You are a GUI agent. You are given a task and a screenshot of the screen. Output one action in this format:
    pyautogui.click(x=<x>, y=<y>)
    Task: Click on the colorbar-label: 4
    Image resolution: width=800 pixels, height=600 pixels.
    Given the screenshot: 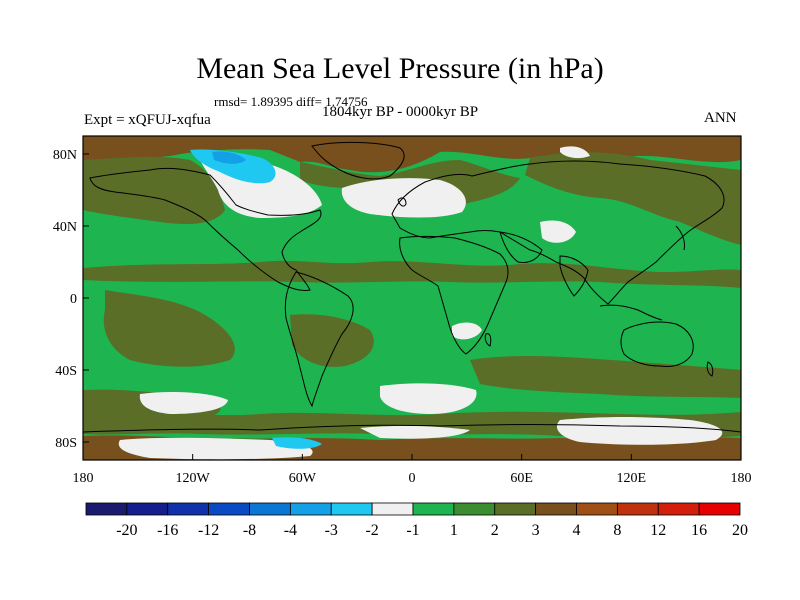 What is the action you would take?
    pyautogui.click(x=577, y=530)
    